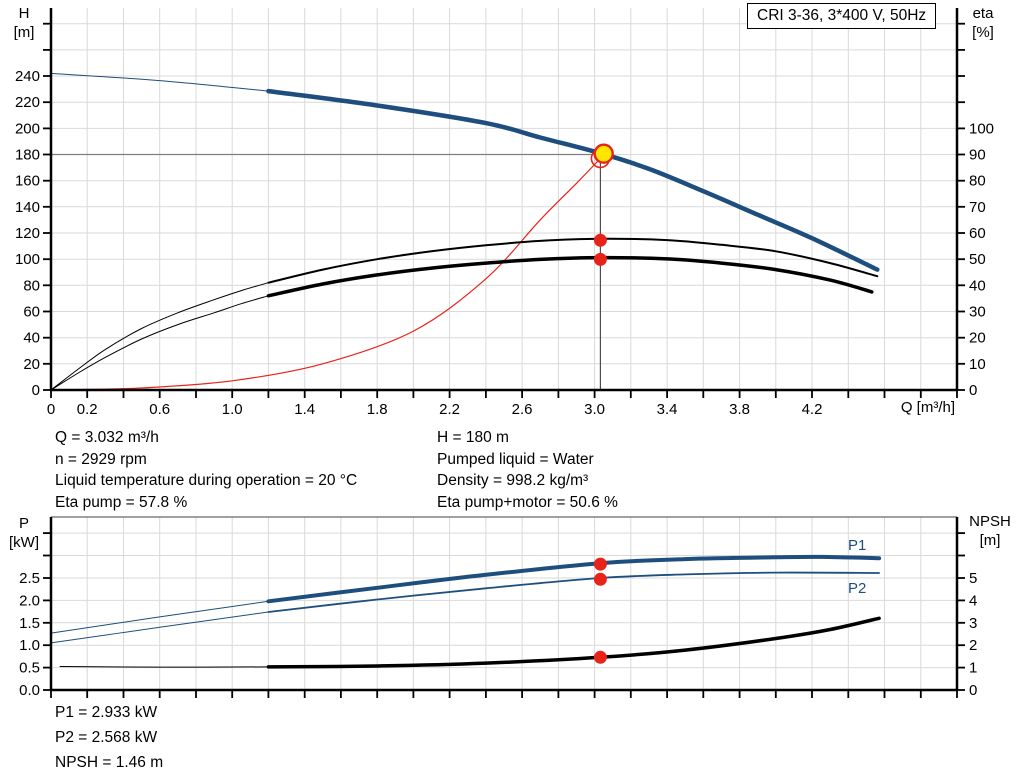 The height and width of the screenshot is (781, 1024). I want to click on info-eta-pump: Eta pump = 57.8 %, so click(121, 503).